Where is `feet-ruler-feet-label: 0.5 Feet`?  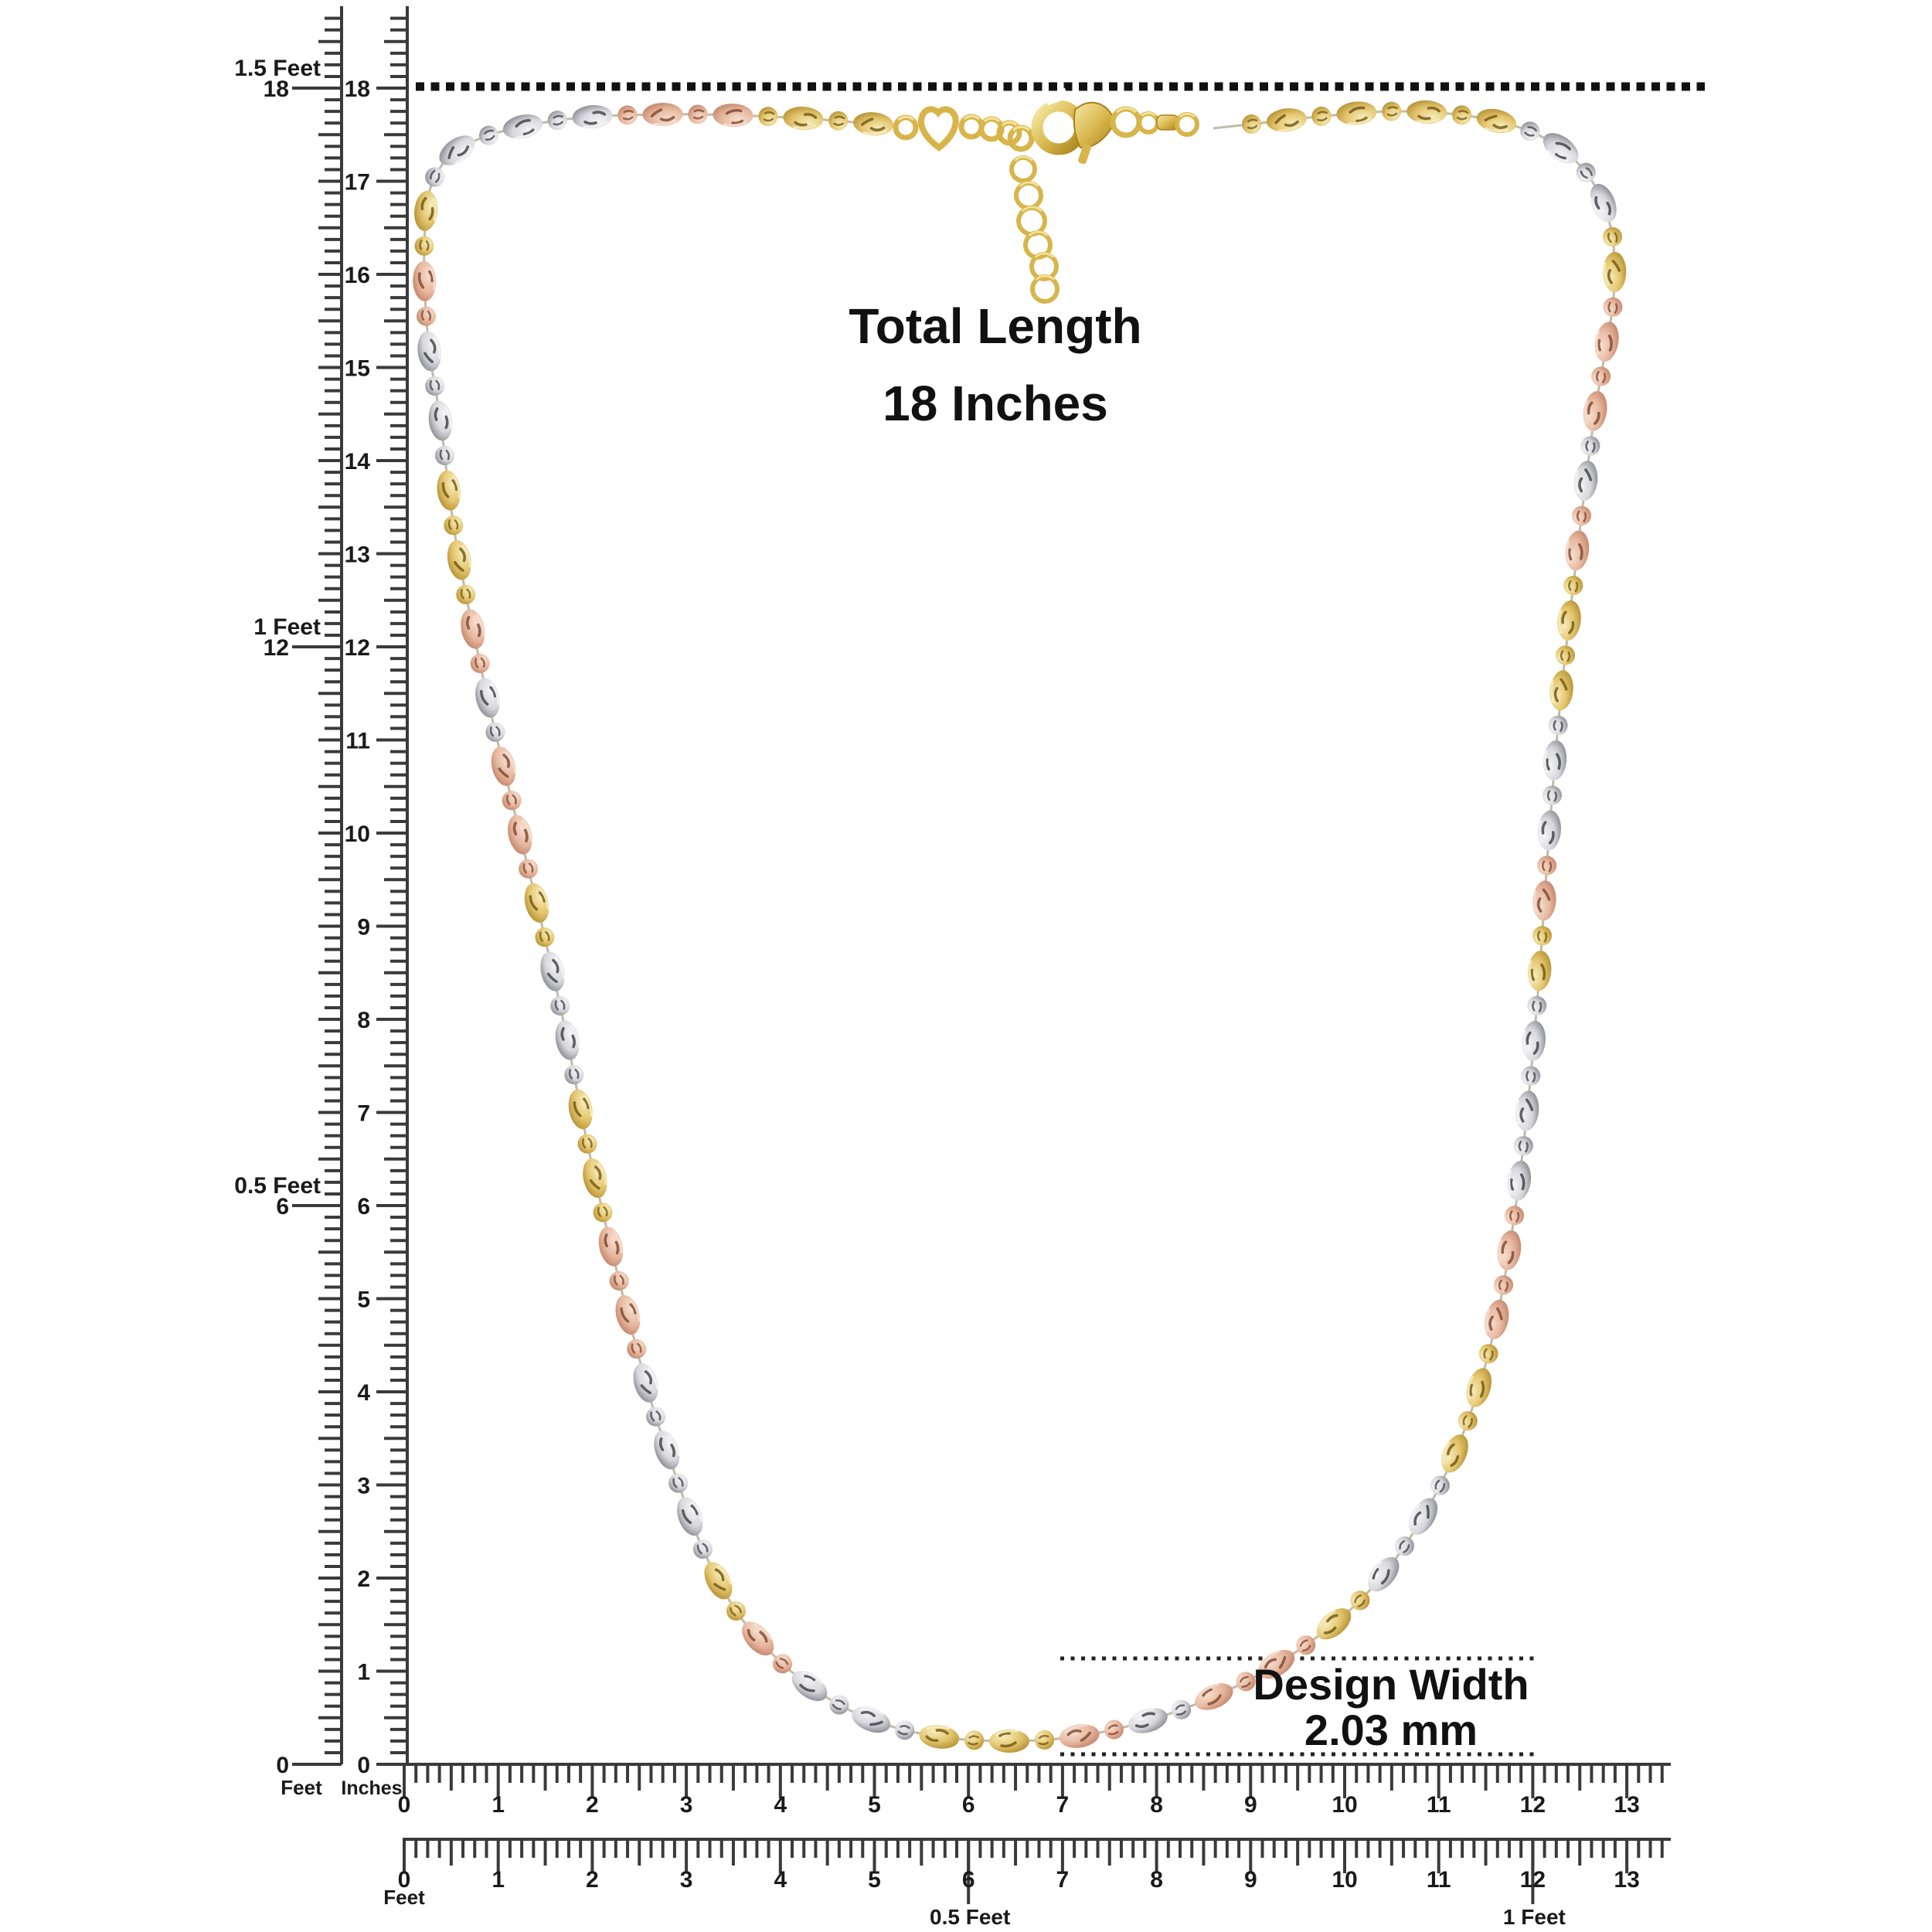 feet-ruler-feet-label: 0.5 Feet is located at coordinates (277, 1186).